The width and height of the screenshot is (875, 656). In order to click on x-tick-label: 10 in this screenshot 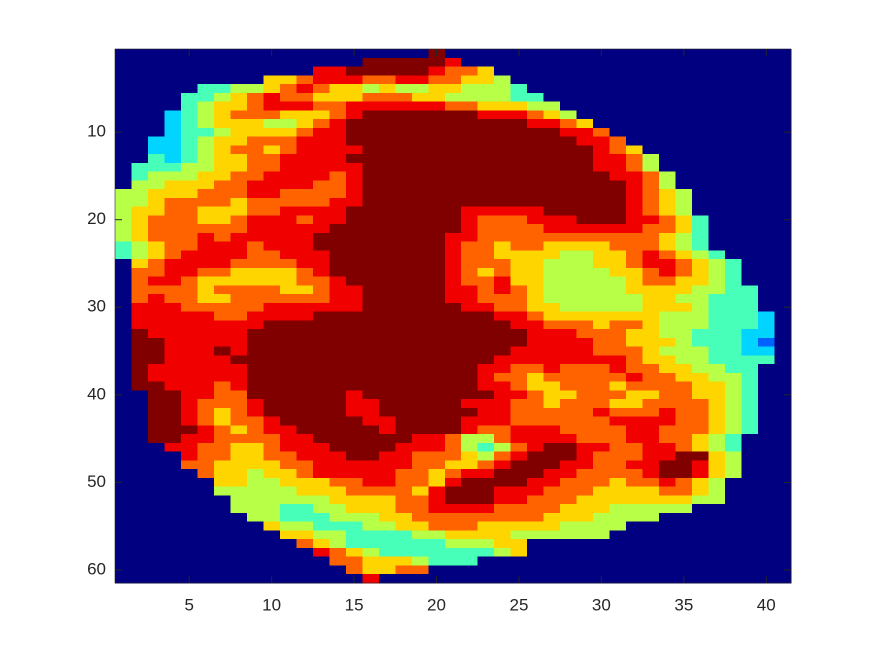, I will do `click(271, 604)`.